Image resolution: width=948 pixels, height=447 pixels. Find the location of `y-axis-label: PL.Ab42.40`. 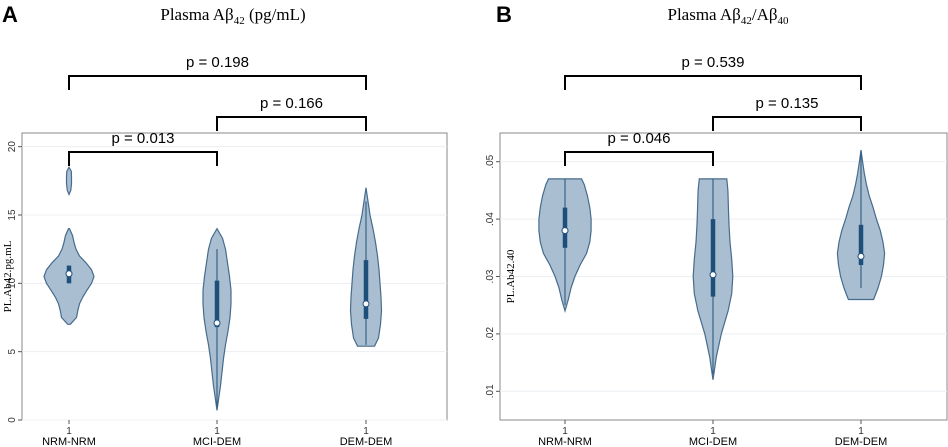

y-axis-label: PL.Ab42.40 is located at coordinates (511, 276).